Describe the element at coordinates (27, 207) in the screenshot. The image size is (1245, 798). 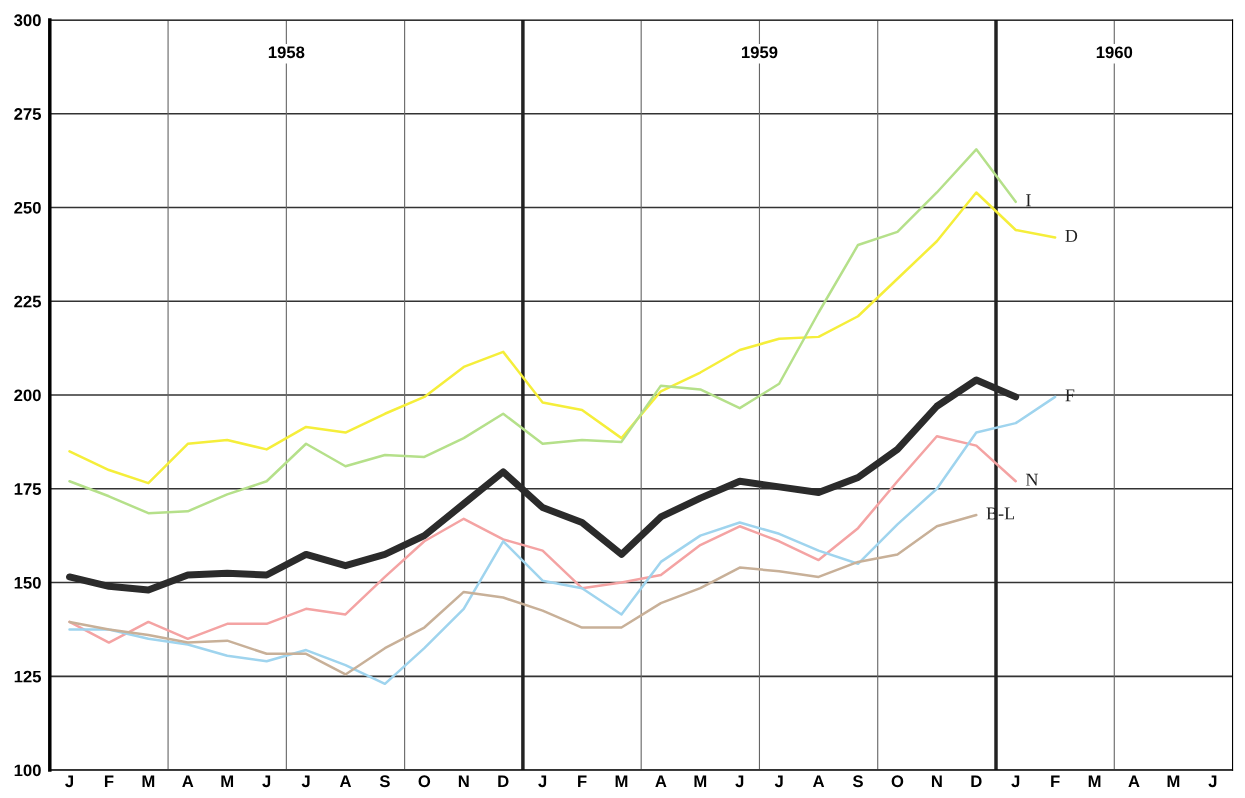
I see `y-tick-label: 250` at that location.